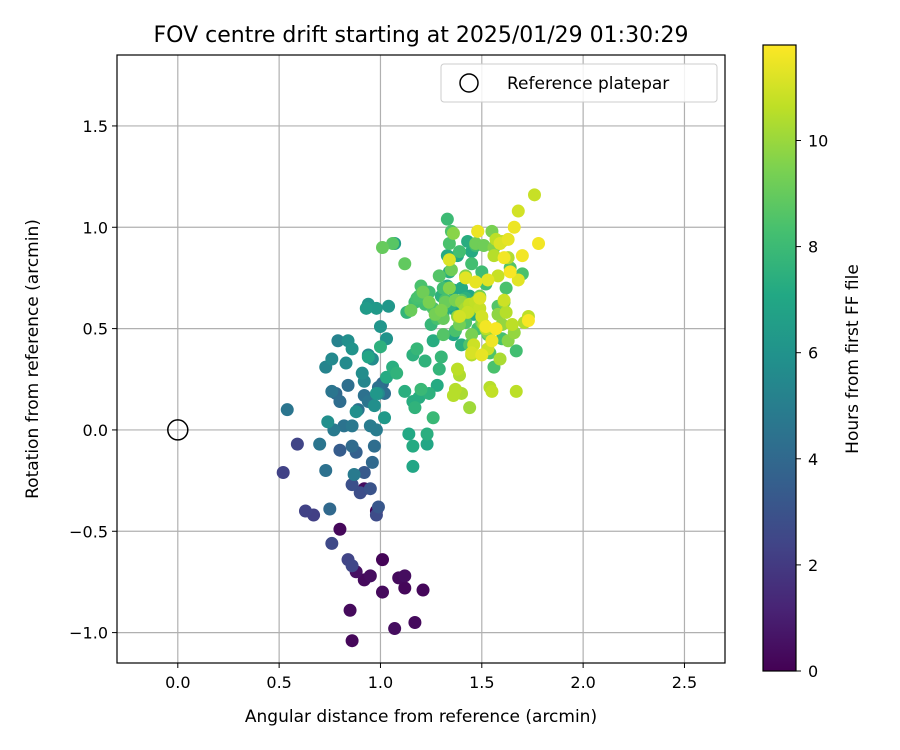 This screenshot has height=750, width=900. I want to click on y-axis-label: Rotation from reference (arcmin), so click(33, 359).